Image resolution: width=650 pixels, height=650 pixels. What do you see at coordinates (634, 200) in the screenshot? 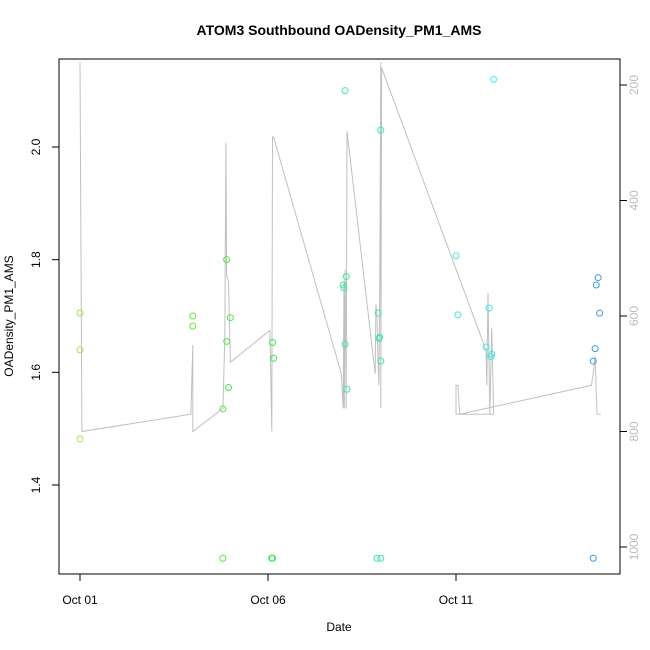
I see `y2-tick-label-1: 400` at bounding box center [634, 200].